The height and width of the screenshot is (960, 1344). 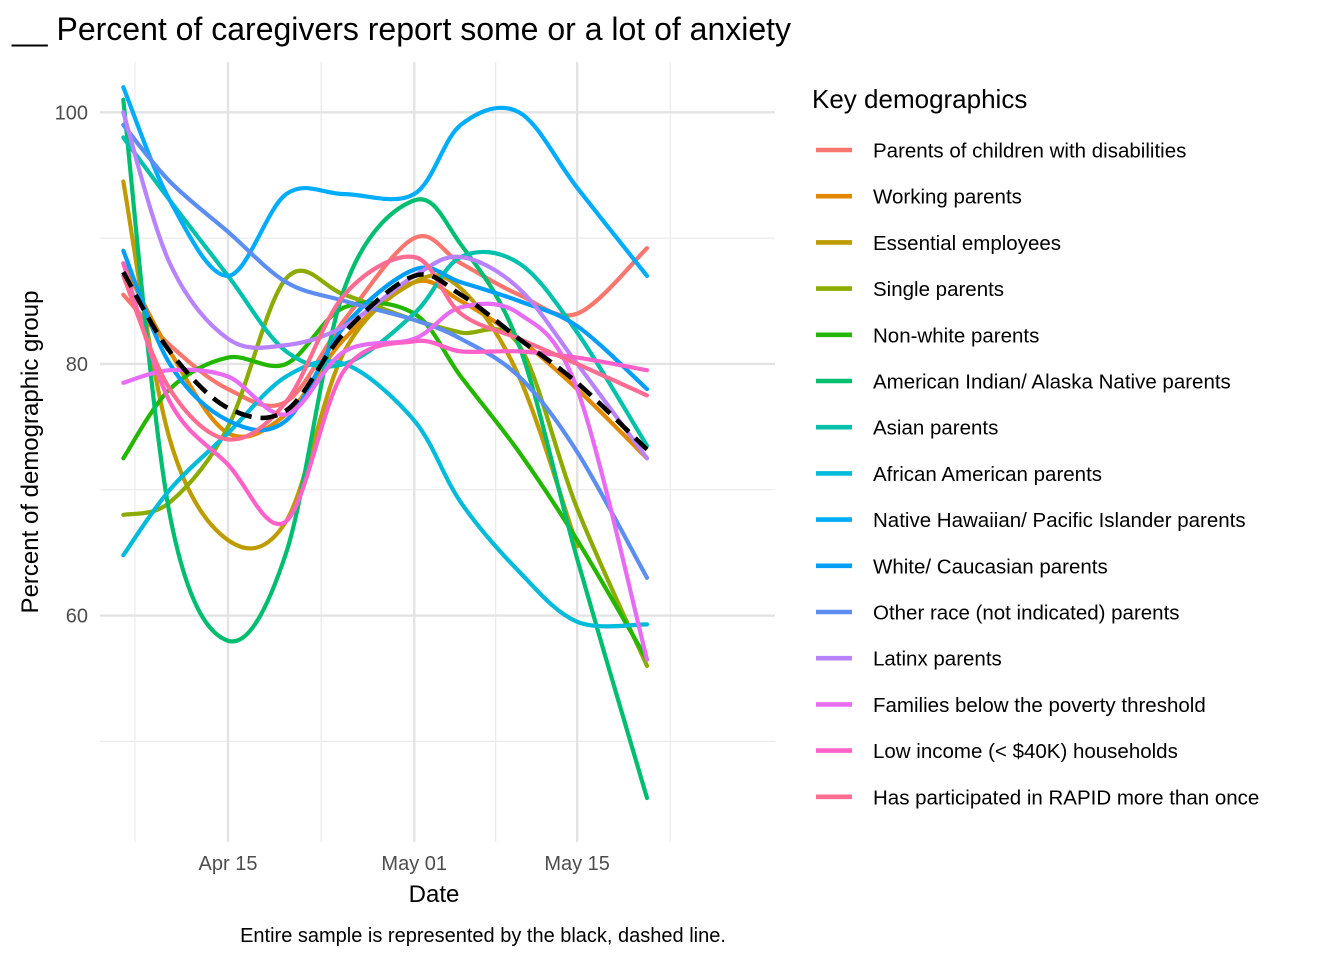 I want to click on overall-dashed-line, so click(x=385, y=361).